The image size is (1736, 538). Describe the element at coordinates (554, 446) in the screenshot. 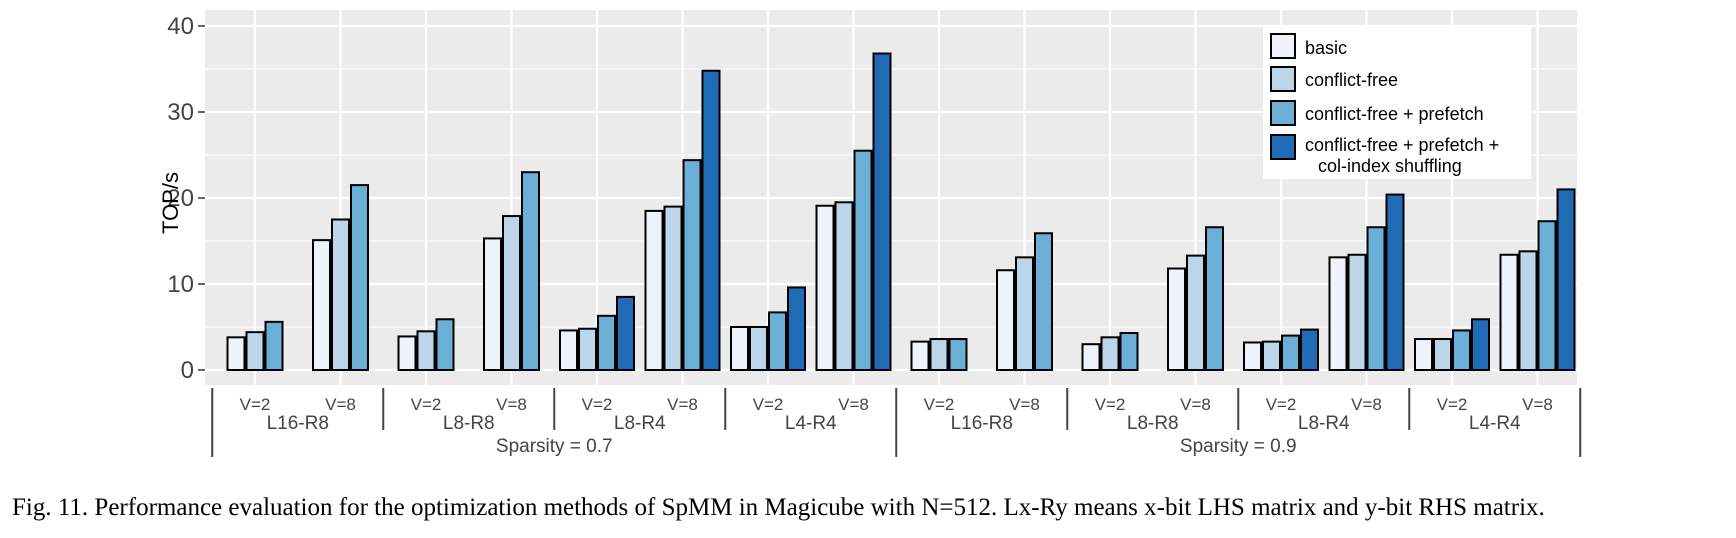

I see `sparsity-label: Sparsity = 0.7` at that location.